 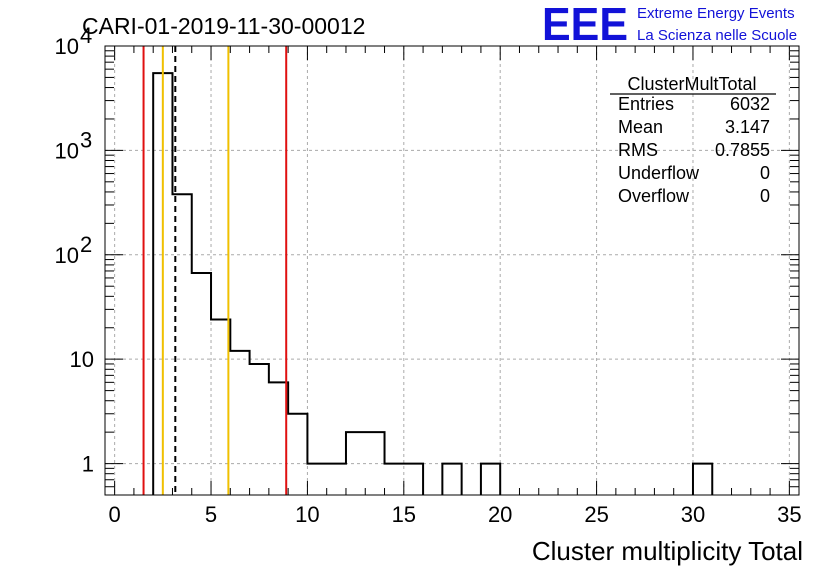 I want to click on x-tick-labels: 0 5 10 15 20 25 30 35, so click(x=455, y=514).